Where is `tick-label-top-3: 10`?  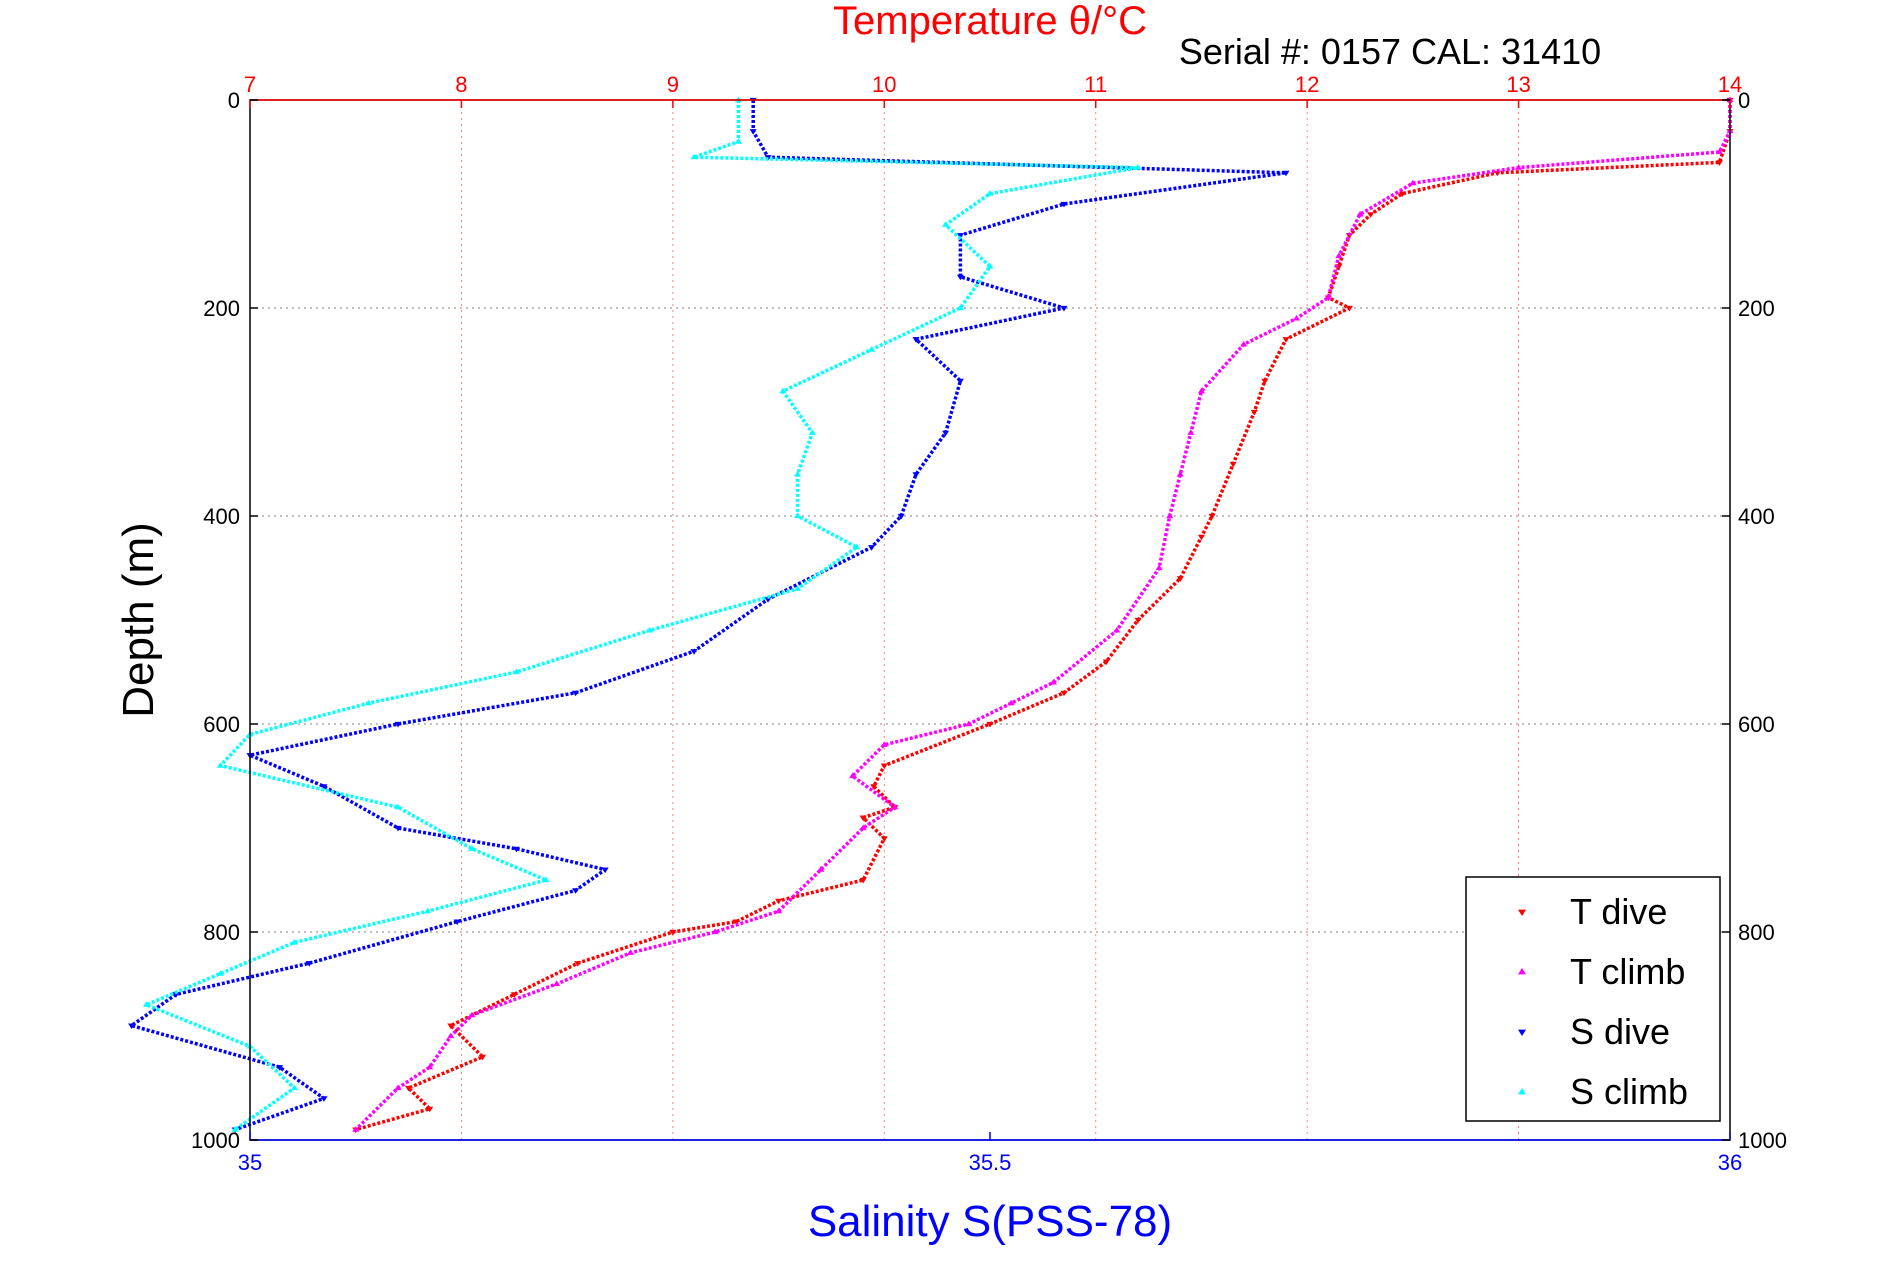 tick-label-top-3: 10 is located at coordinates (884, 84).